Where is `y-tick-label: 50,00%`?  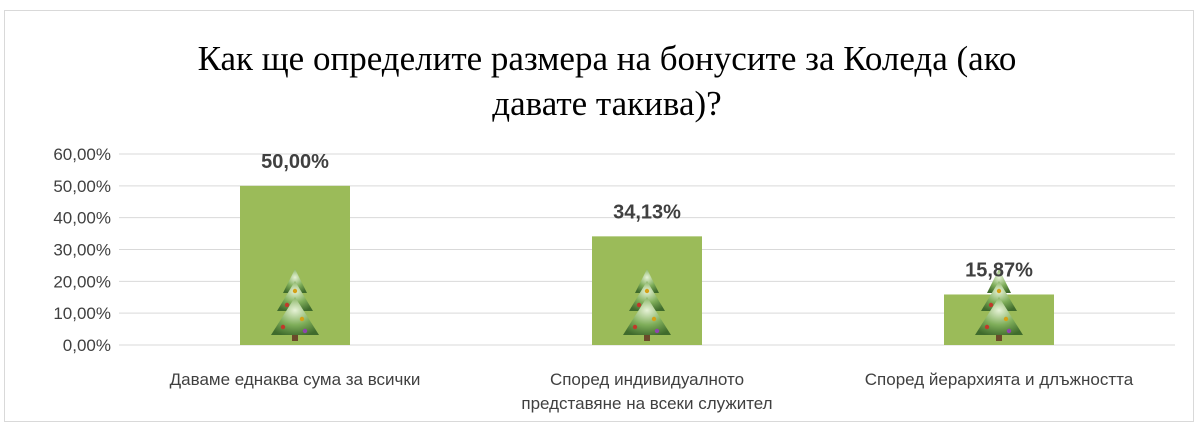
y-tick-label: 50,00% is located at coordinates (82, 186).